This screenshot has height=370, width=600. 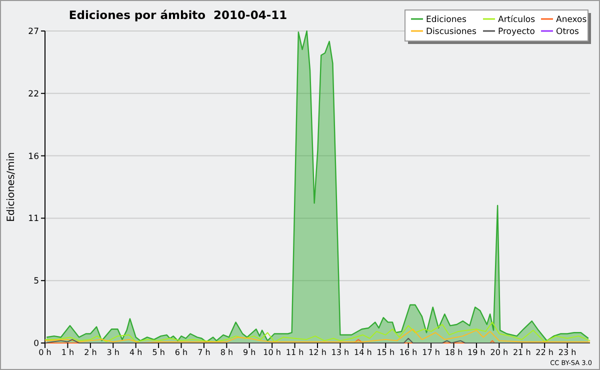 What do you see at coordinates (499, 352) in the screenshot?
I see `x-tick-label: 20 h` at bounding box center [499, 352].